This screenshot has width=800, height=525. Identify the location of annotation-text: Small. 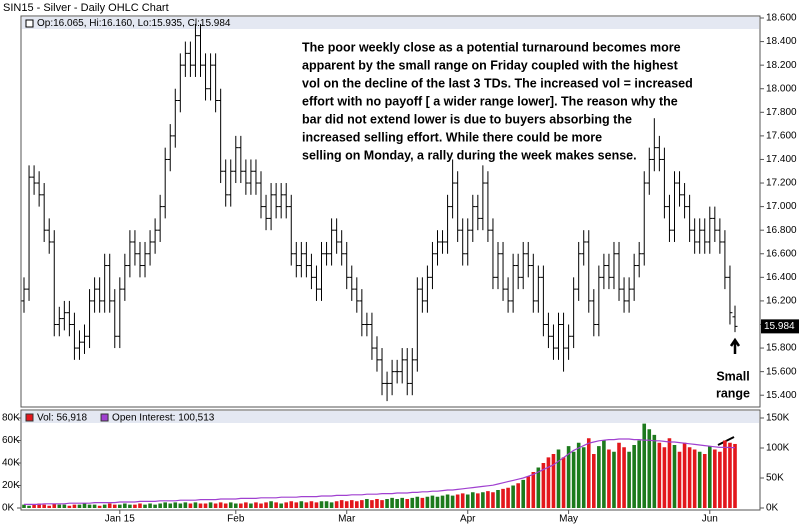
(732, 376).